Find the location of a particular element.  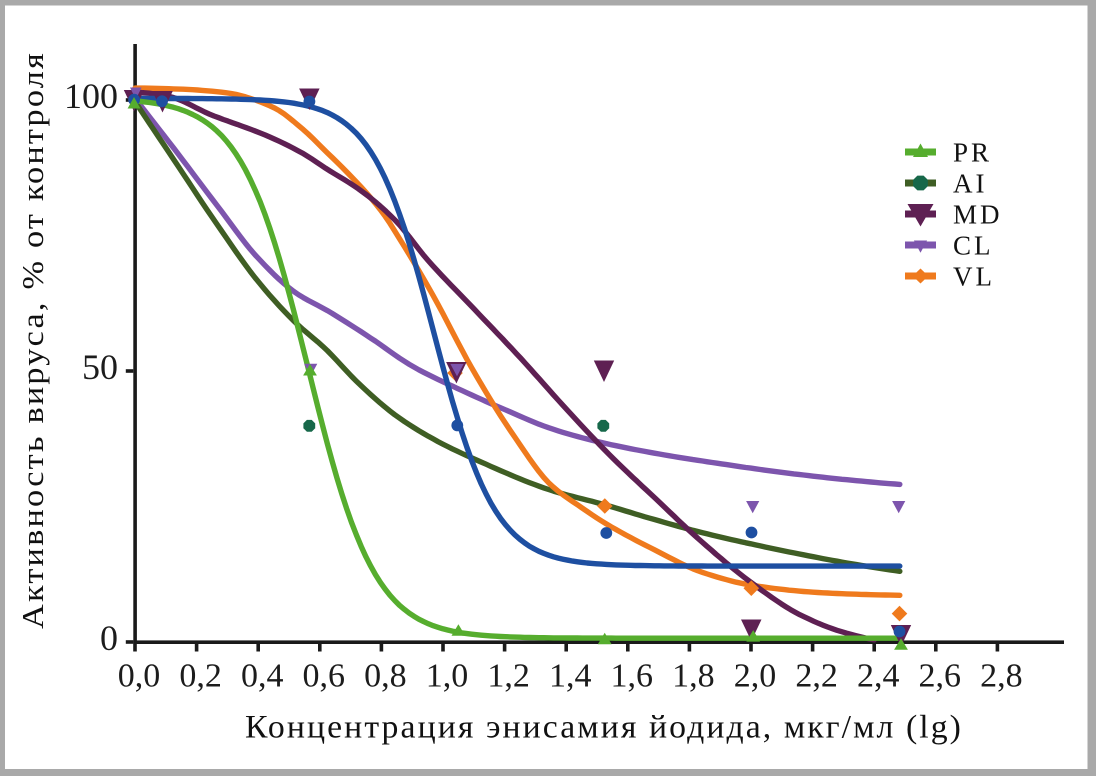

svg-text: 1,0 is located at coordinates (447, 676).